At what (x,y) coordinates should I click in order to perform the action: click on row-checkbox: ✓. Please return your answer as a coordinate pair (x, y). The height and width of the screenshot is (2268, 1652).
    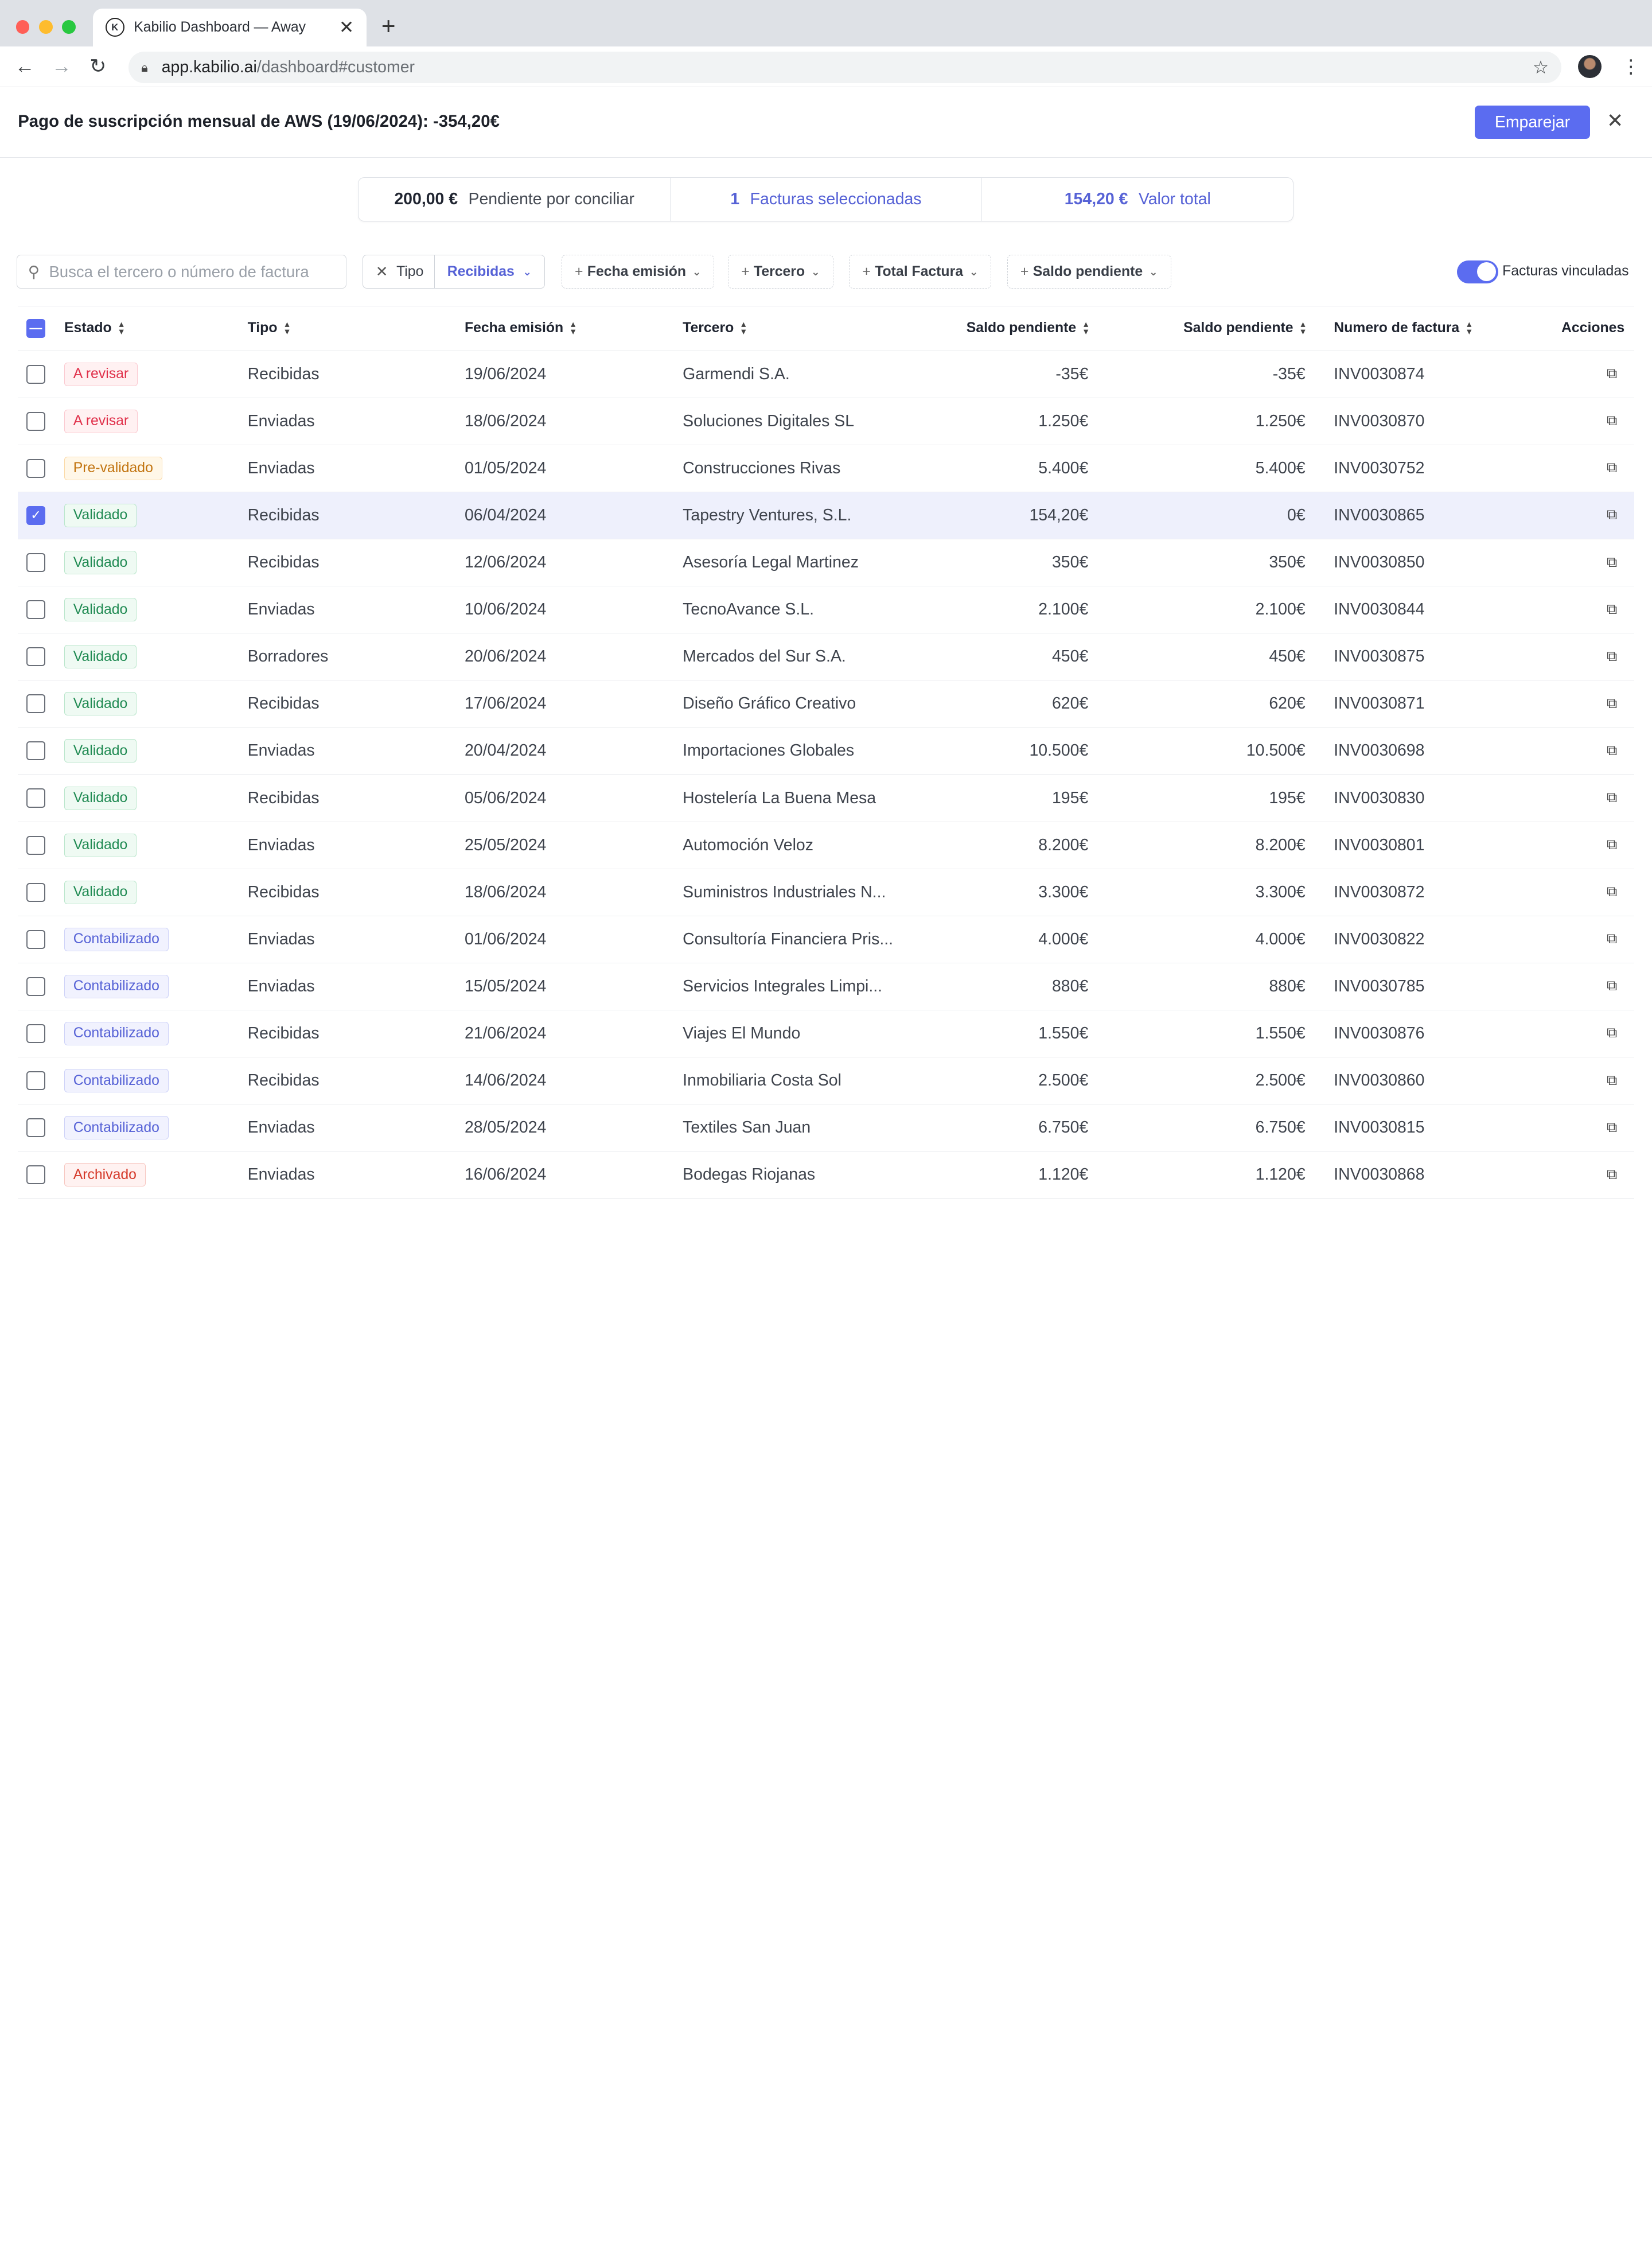
    Looking at the image, I should click on (35, 515).